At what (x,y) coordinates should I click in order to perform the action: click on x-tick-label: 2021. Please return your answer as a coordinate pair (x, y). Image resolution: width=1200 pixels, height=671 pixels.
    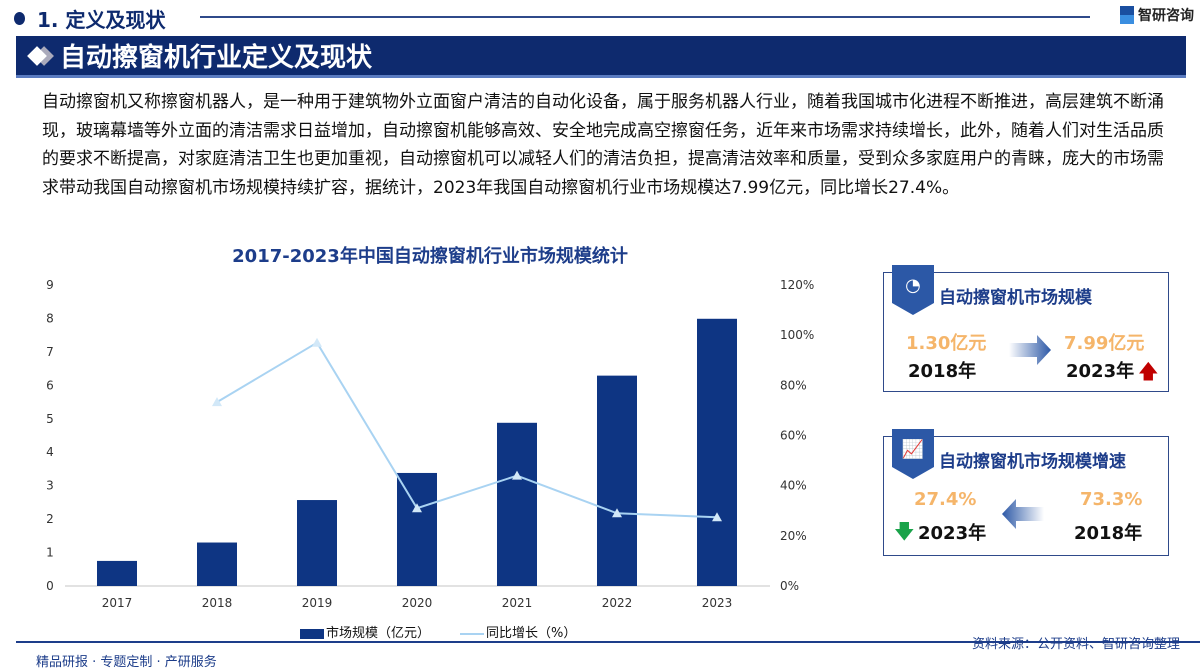
    Looking at the image, I should click on (517, 603).